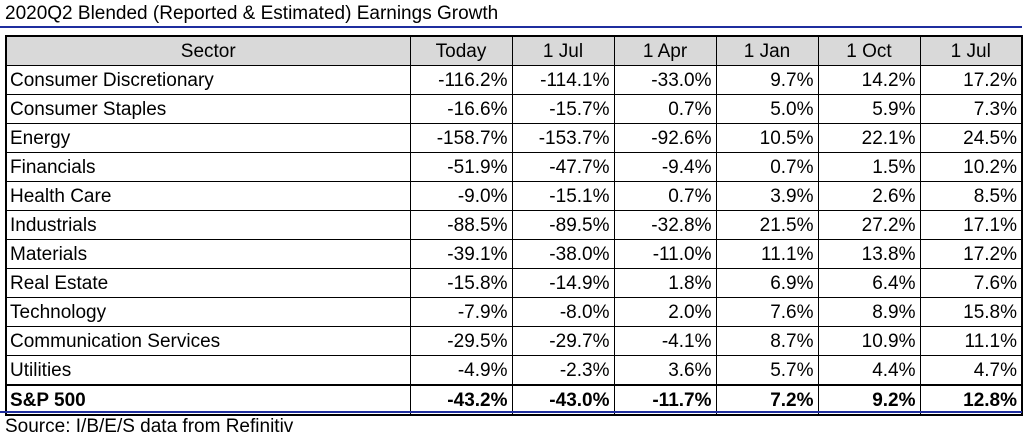 The image size is (1024, 441). I want to click on value-cell: 5.9%, so click(869, 109).